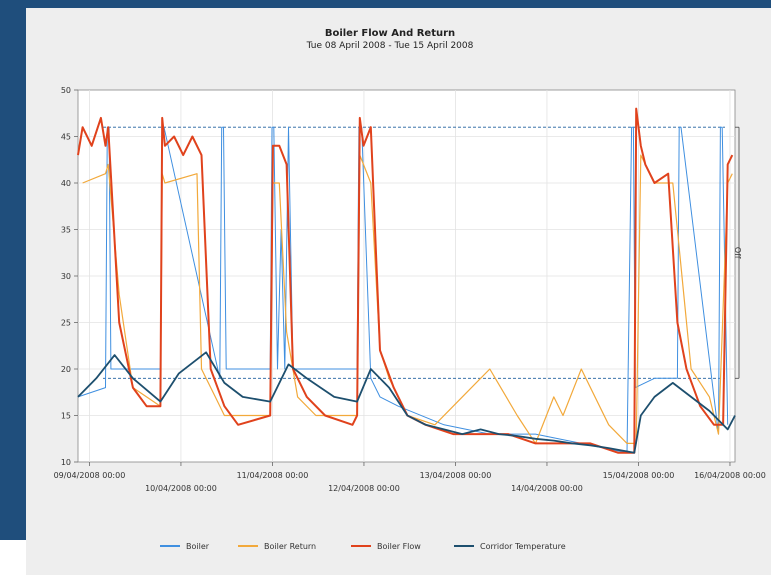  Describe the element at coordinates (364, 488) in the screenshot. I see `x-tick-label: 12/04/2008 00:00` at that location.